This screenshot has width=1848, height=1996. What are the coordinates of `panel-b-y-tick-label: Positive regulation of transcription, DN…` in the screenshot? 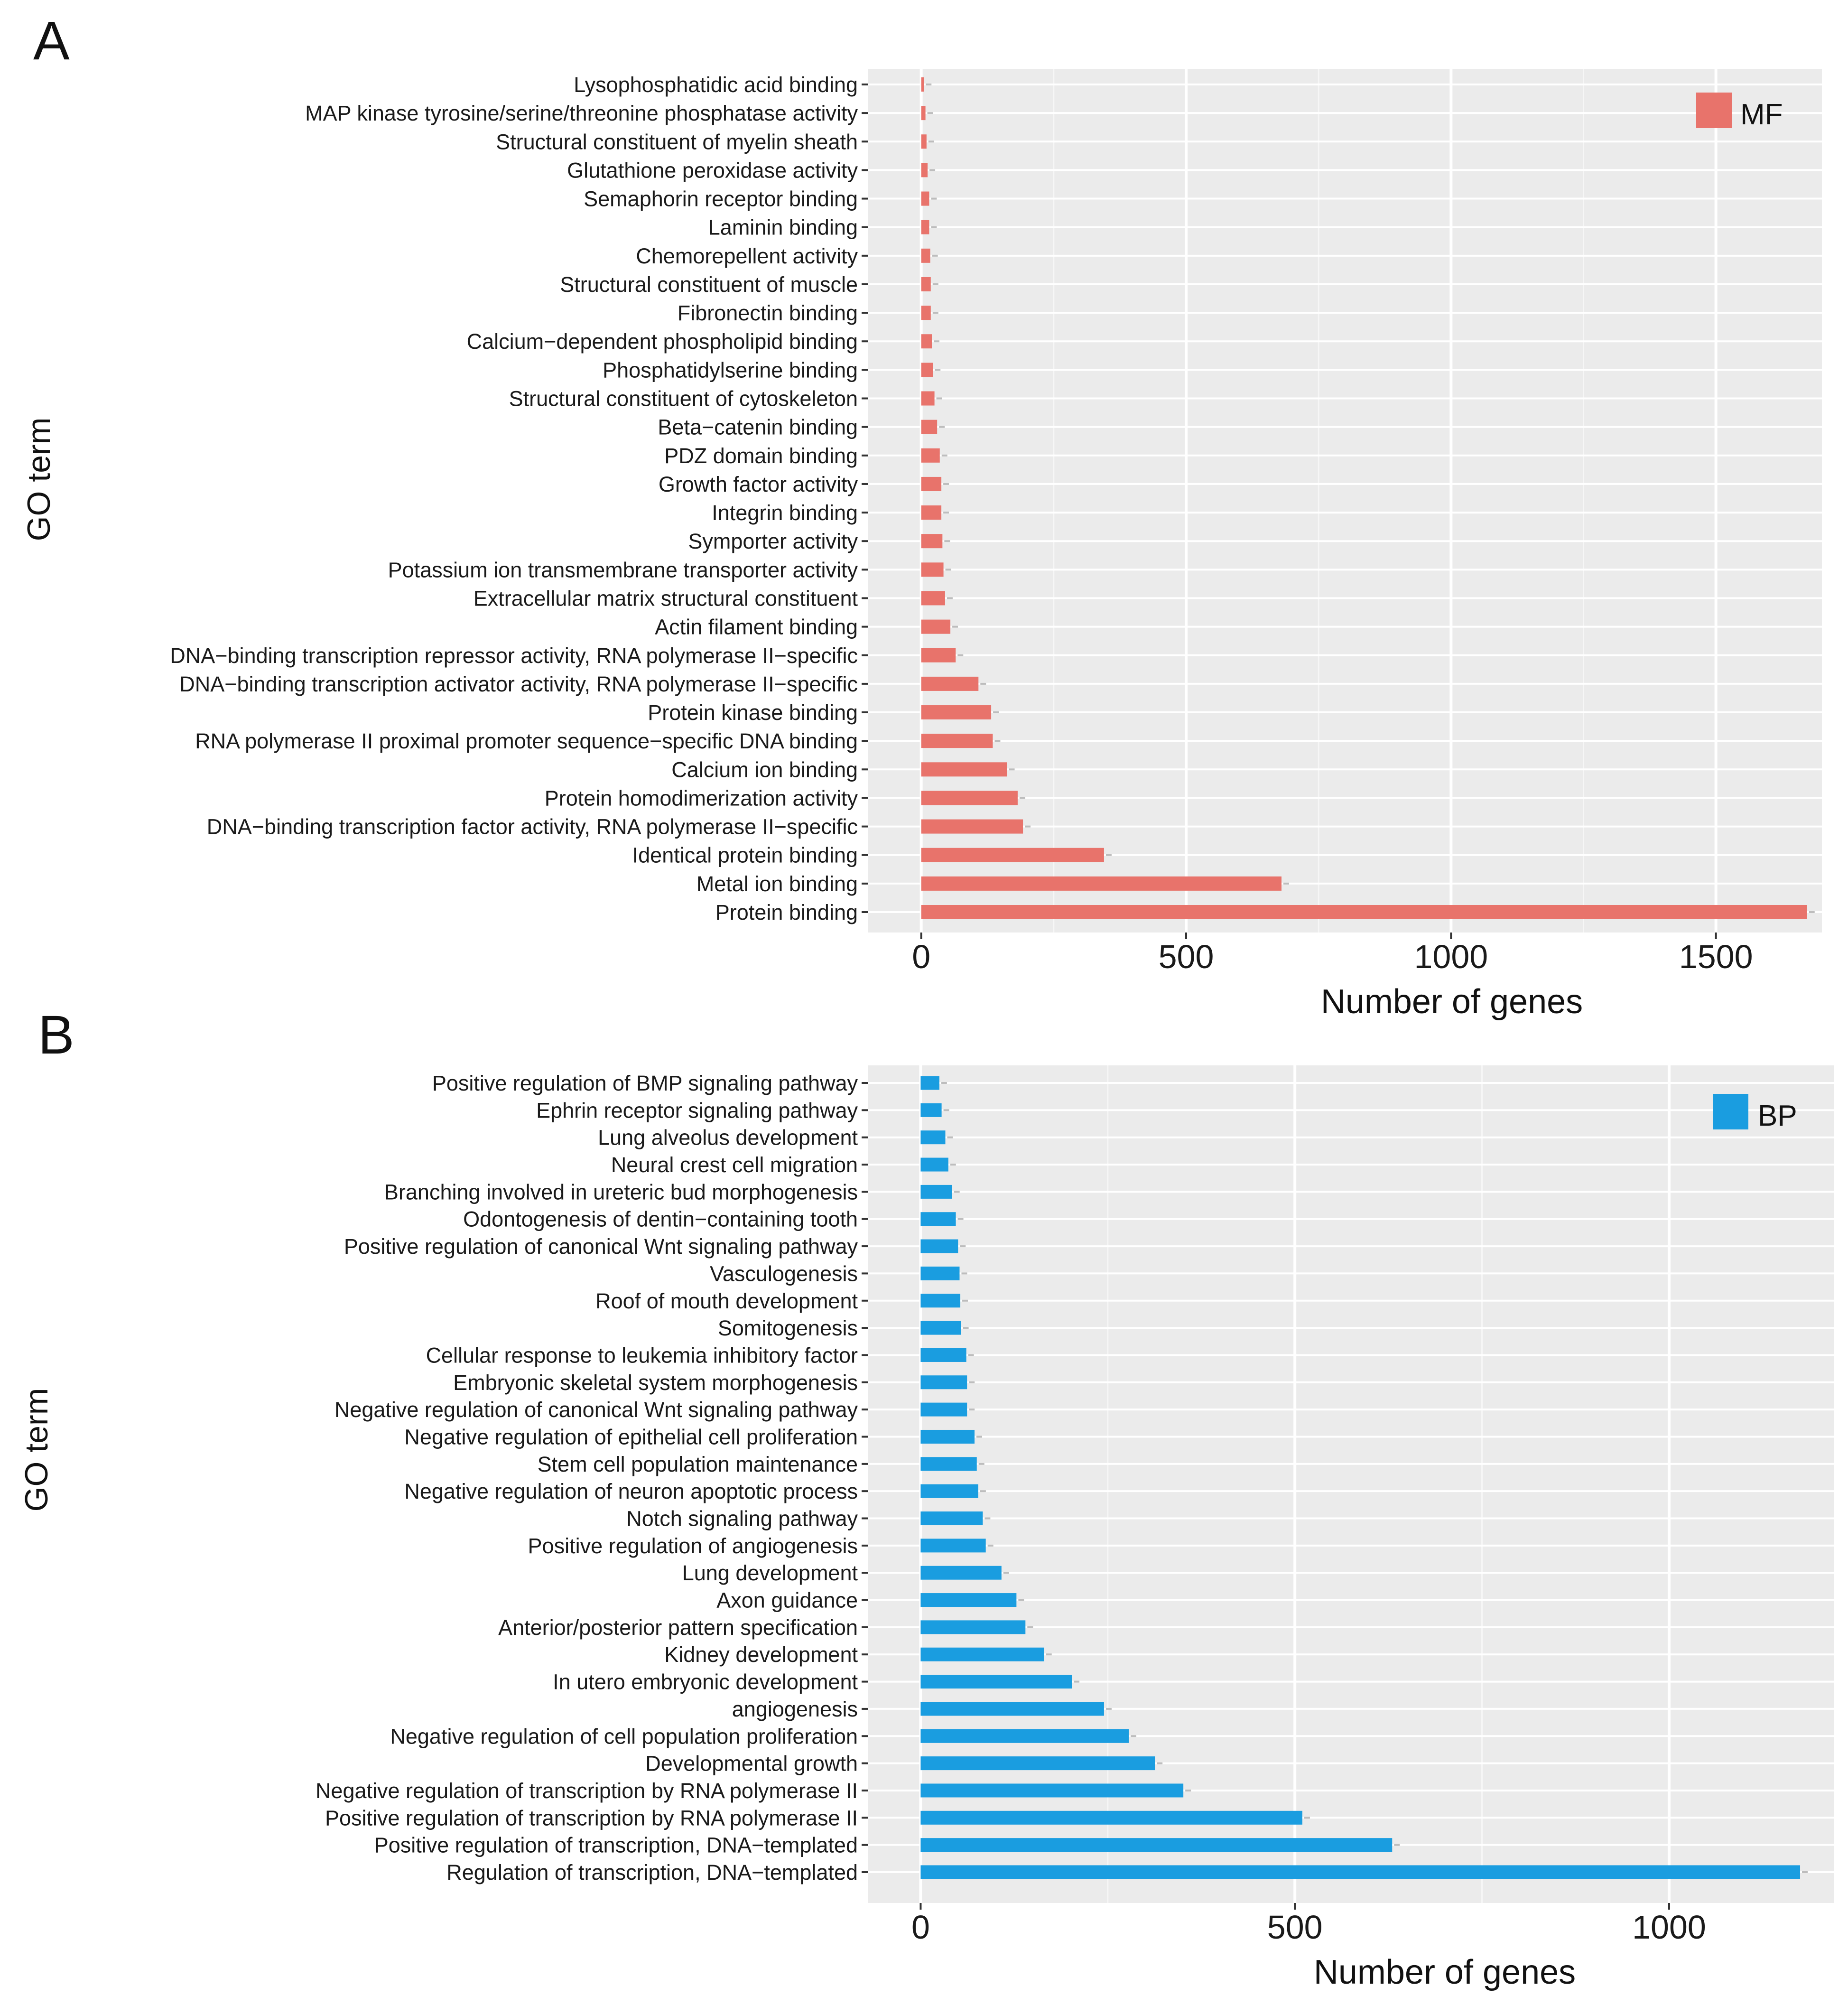 It's located at (616, 1845).